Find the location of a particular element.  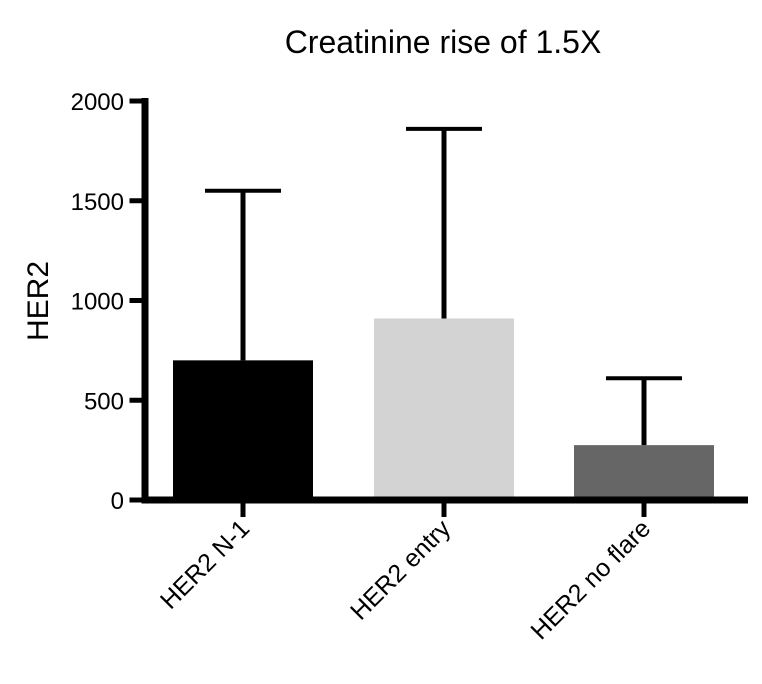

y-tick-label: 1500 is located at coordinates (97, 202).